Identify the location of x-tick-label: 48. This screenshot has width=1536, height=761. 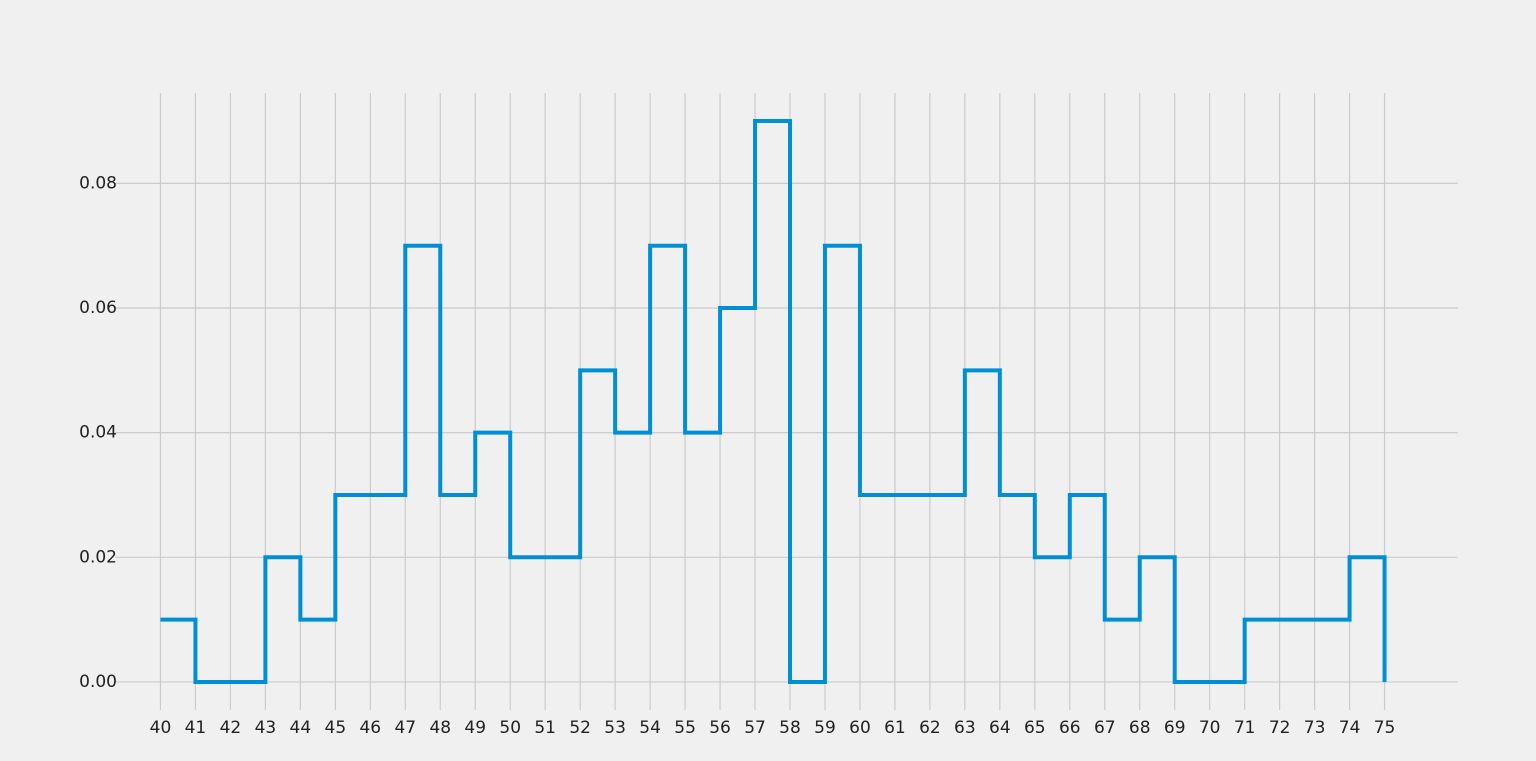
(440, 728).